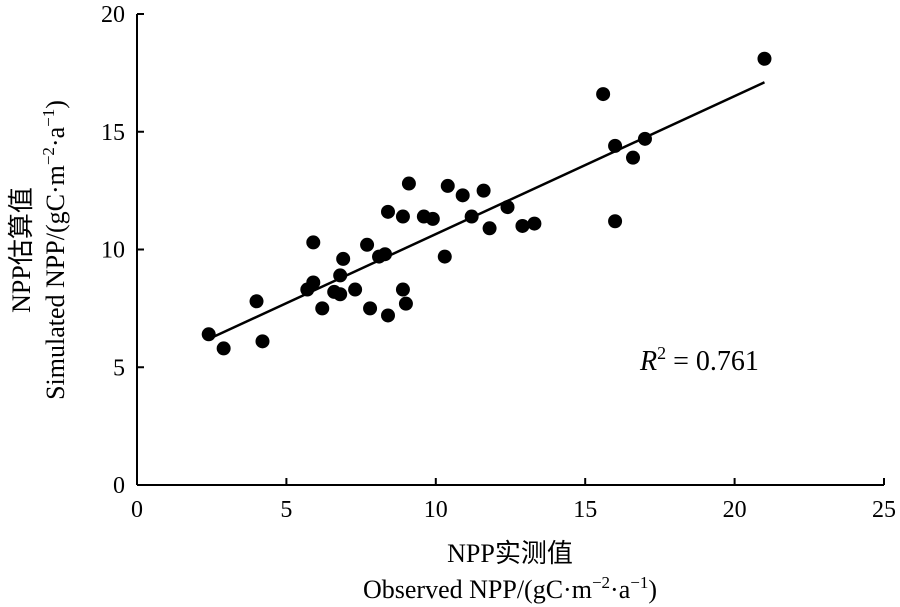 The image size is (900, 607). I want to click on y-tick-label: 0, so click(119, 486).